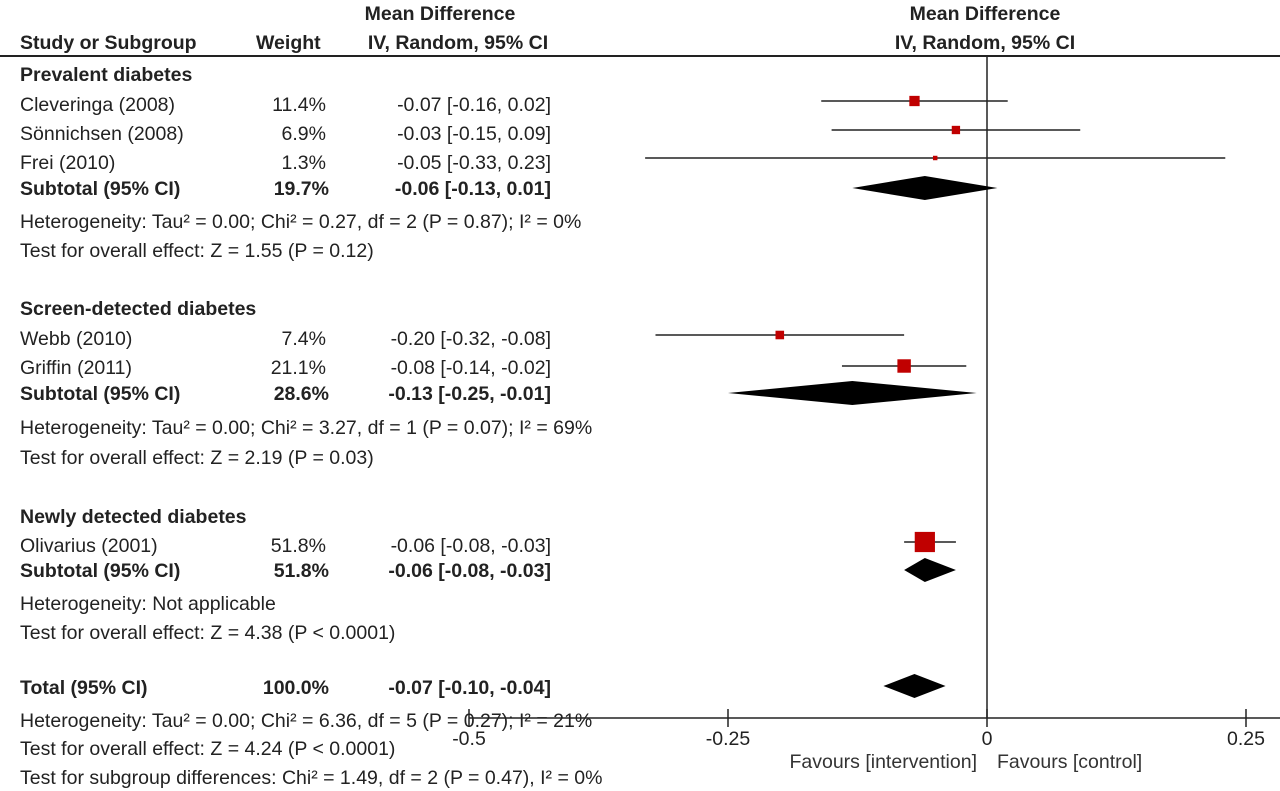 The height and width of the screenshot is (791, 1280). Describe the element at coordinates (148, 604) in the screenshot. I see `heterogeneity-text: Heterogeneity: Not applicable` at that location.